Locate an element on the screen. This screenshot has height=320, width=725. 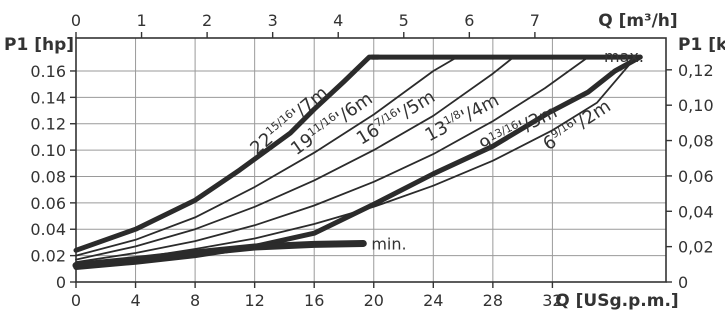
x-top-tick-label: 0 is located at coordinates (76, 20).